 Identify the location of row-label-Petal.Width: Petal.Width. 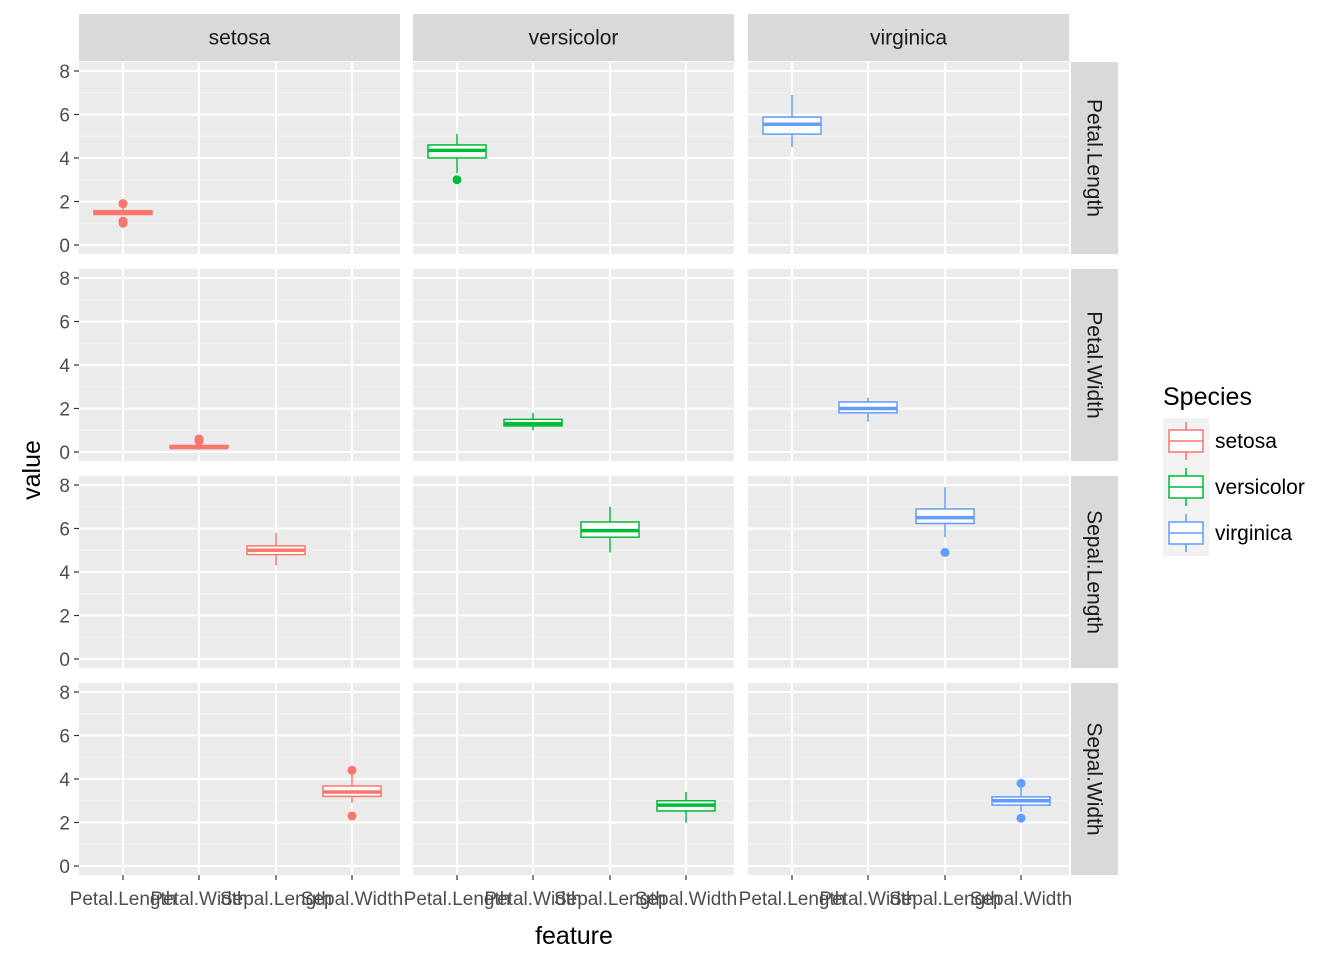
(1094, 364).